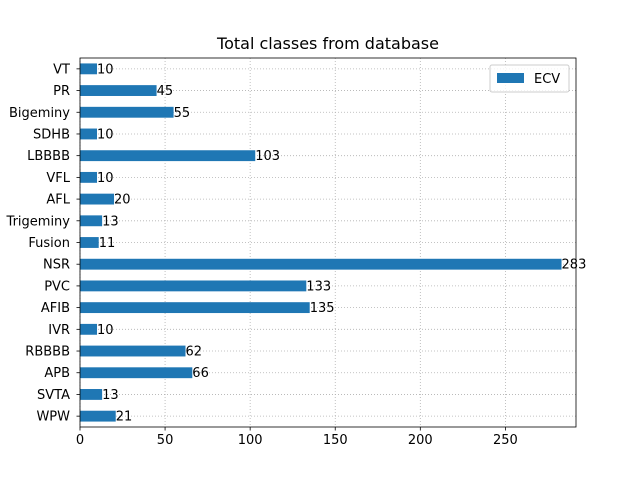  What do you see at coordinates (53, 417) in the screenshot?
I see `y-tick-label-wpw: WPW` at bounding box center [53, 417].